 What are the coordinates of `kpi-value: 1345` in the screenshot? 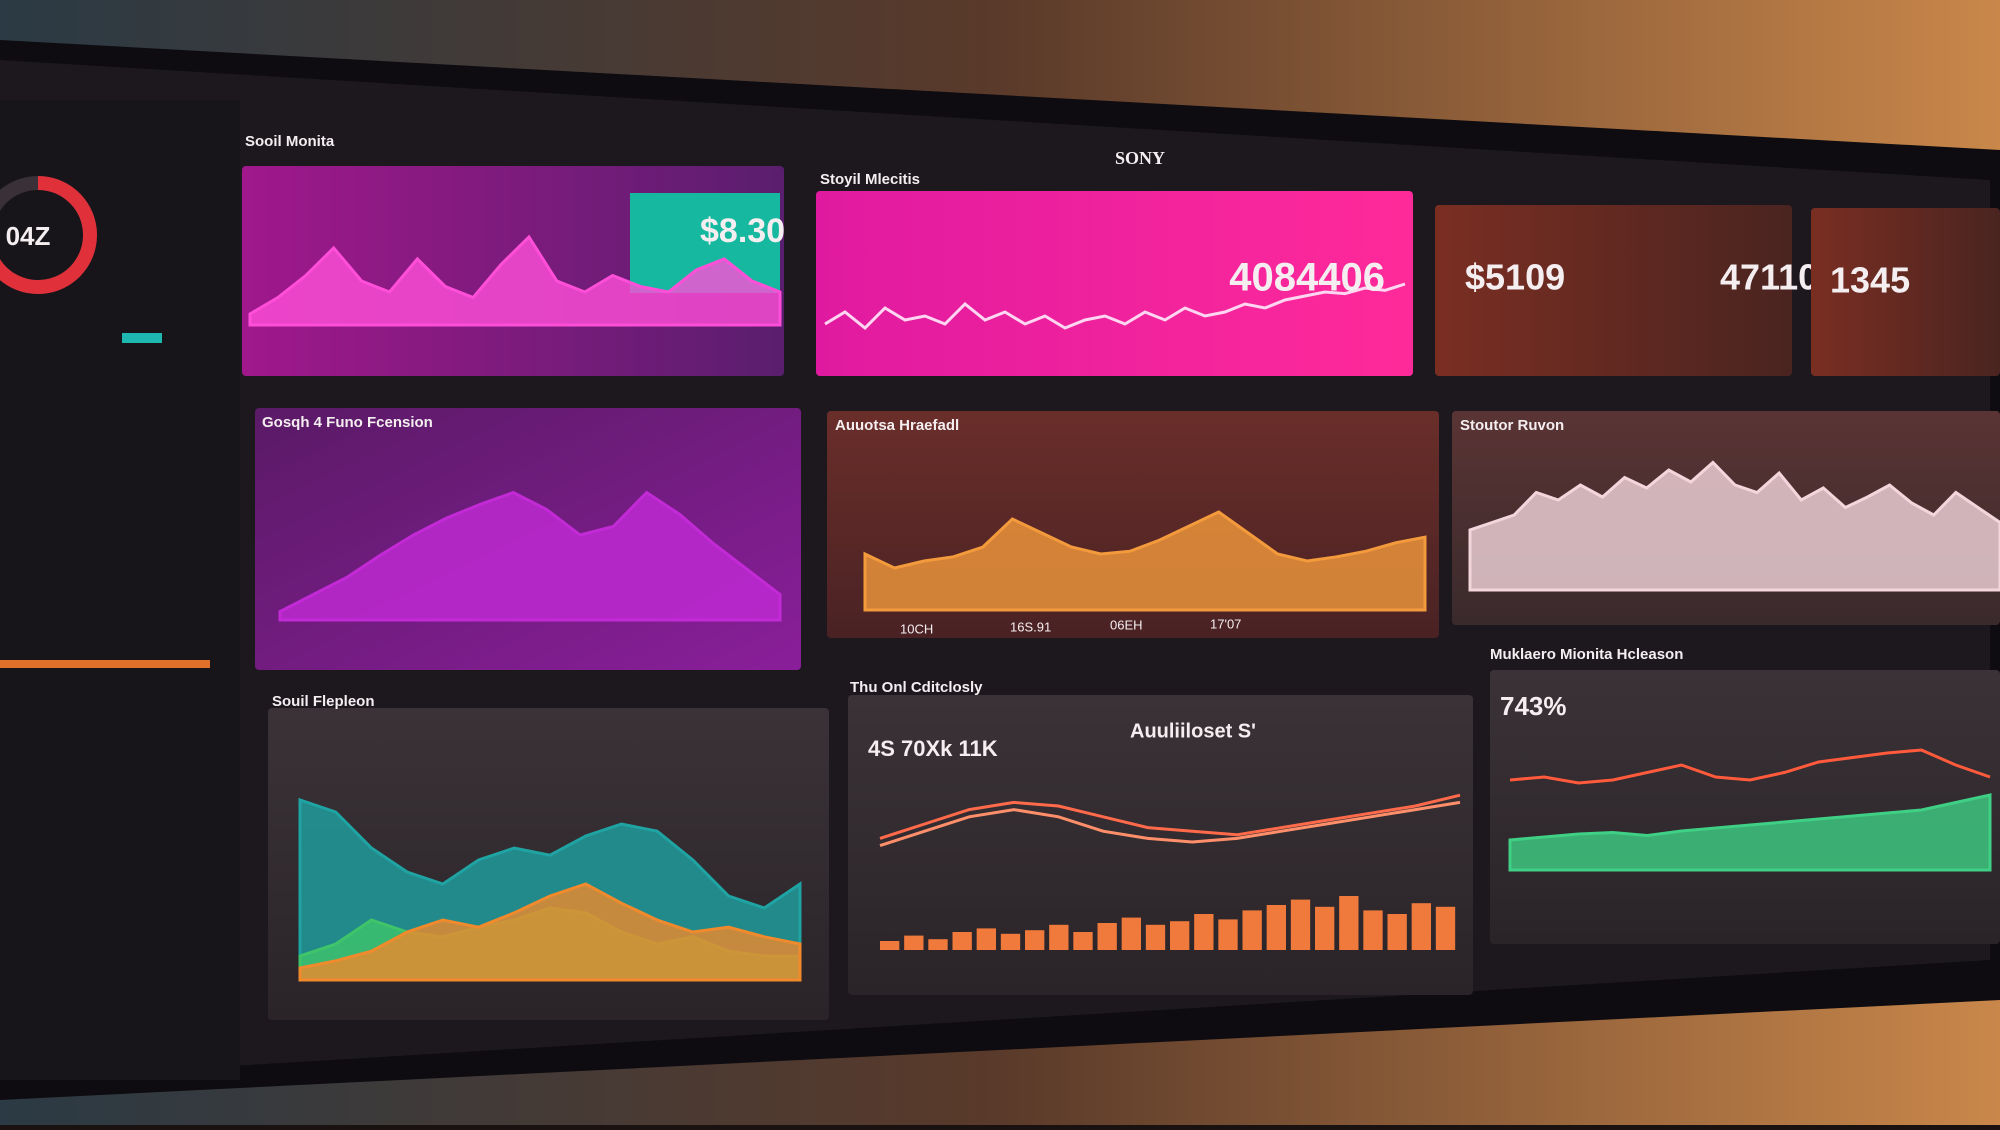 It's located at (1870, 280).